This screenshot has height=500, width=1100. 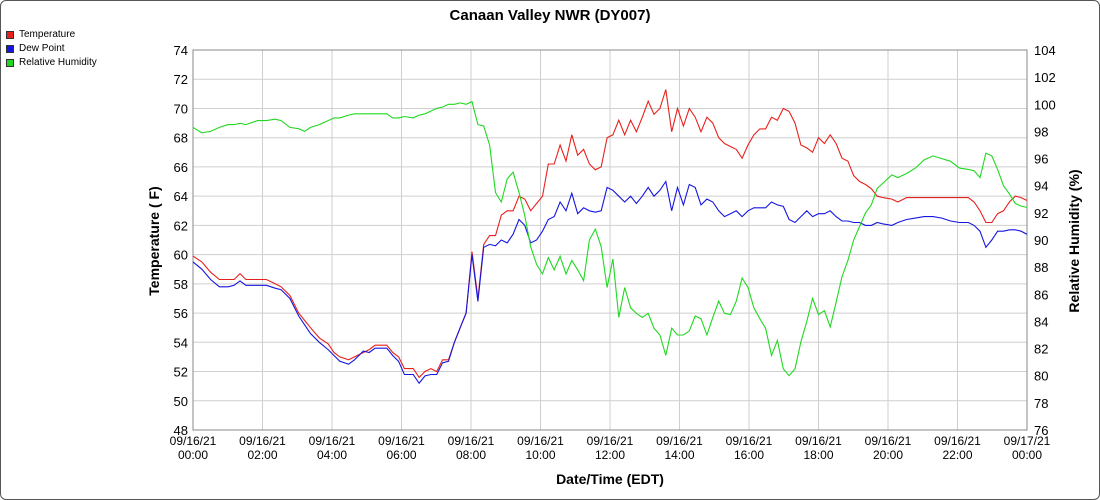 I want to click on y-right-tick-label: 78, so click(x=1041, y=403).